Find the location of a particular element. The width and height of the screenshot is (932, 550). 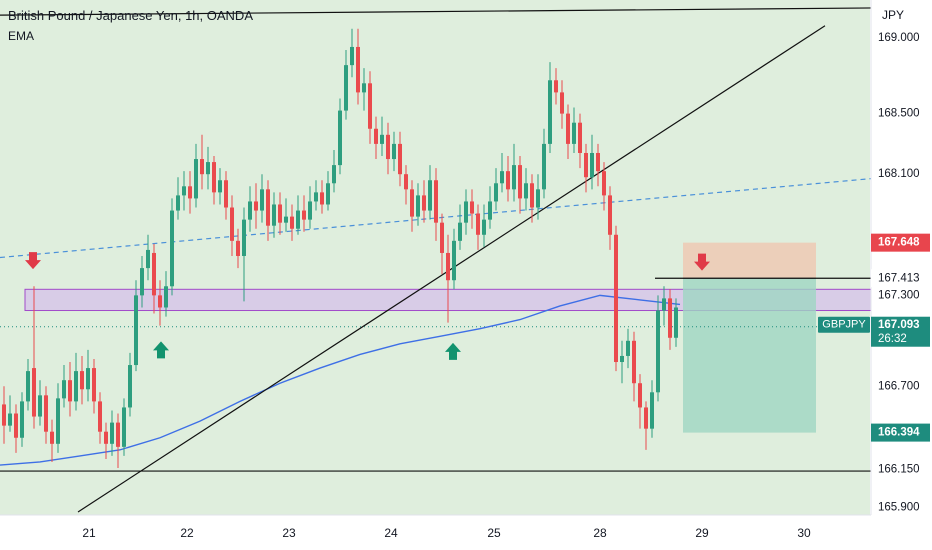

last-price-tag is located at coordinates (900, 331).